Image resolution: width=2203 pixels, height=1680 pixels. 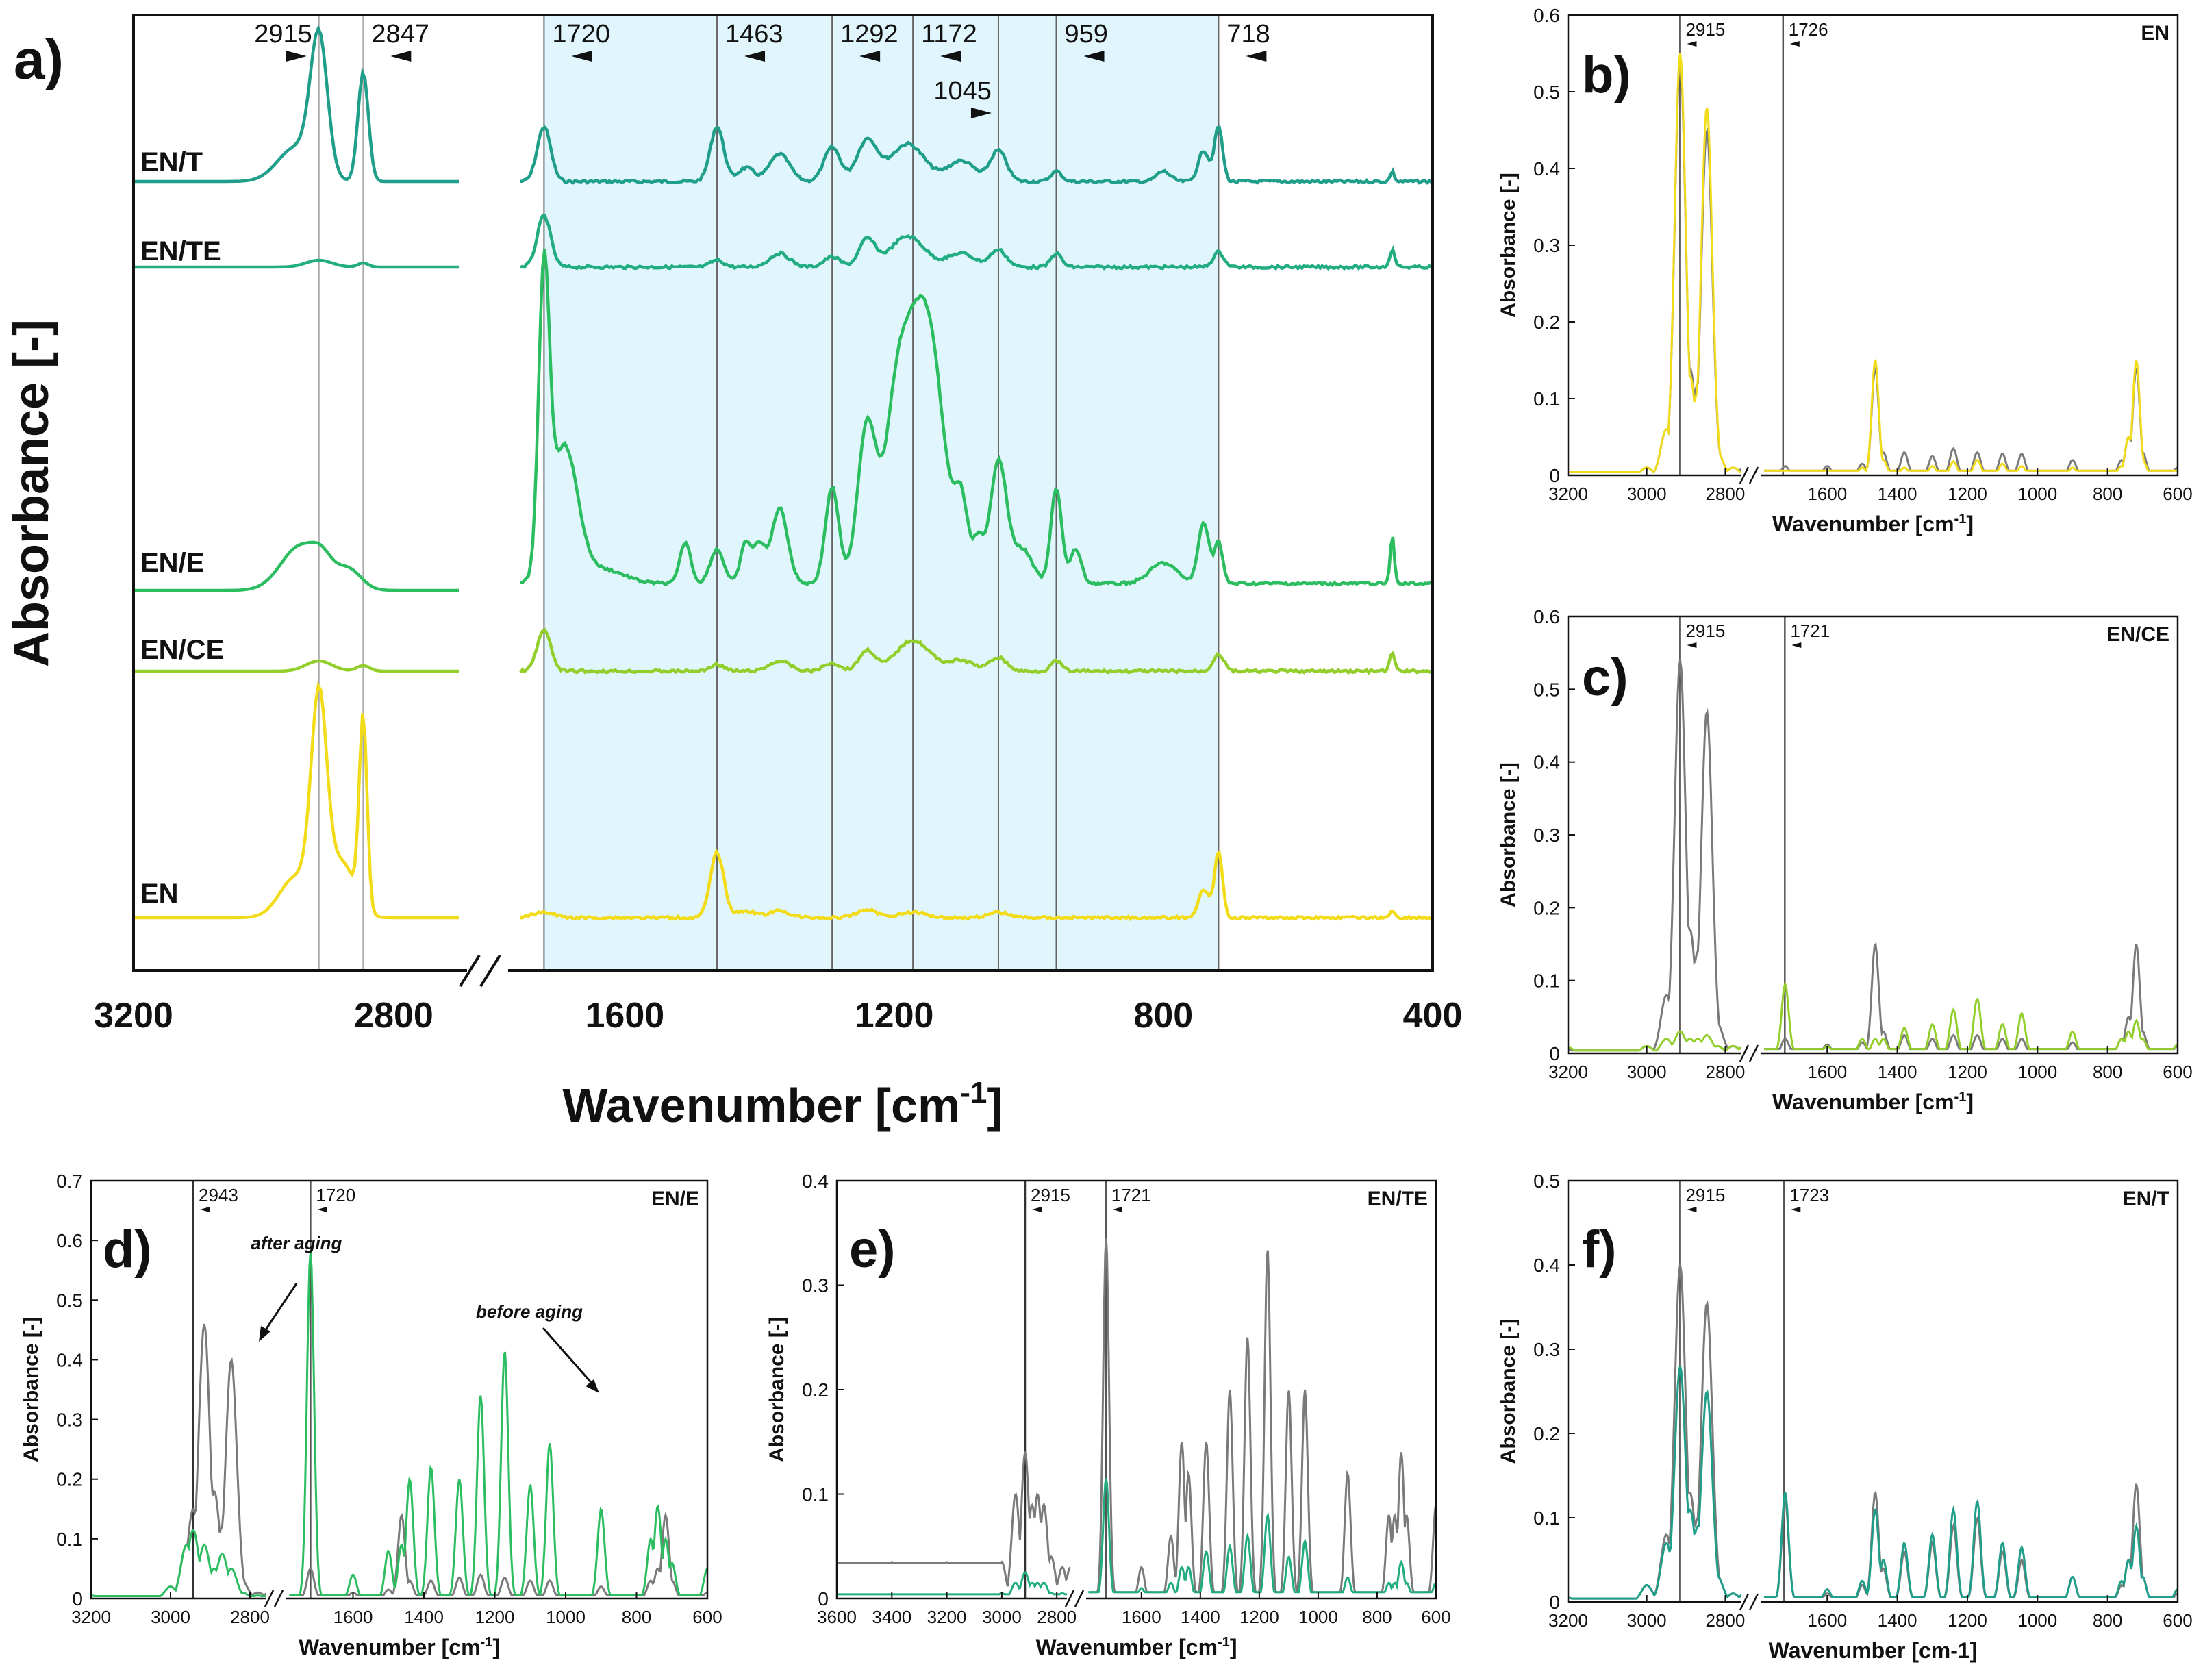 What do you see at coordinates (783, 801) in the screenshot?
I see `series-EN: EN` at bounding box center [783, 801].